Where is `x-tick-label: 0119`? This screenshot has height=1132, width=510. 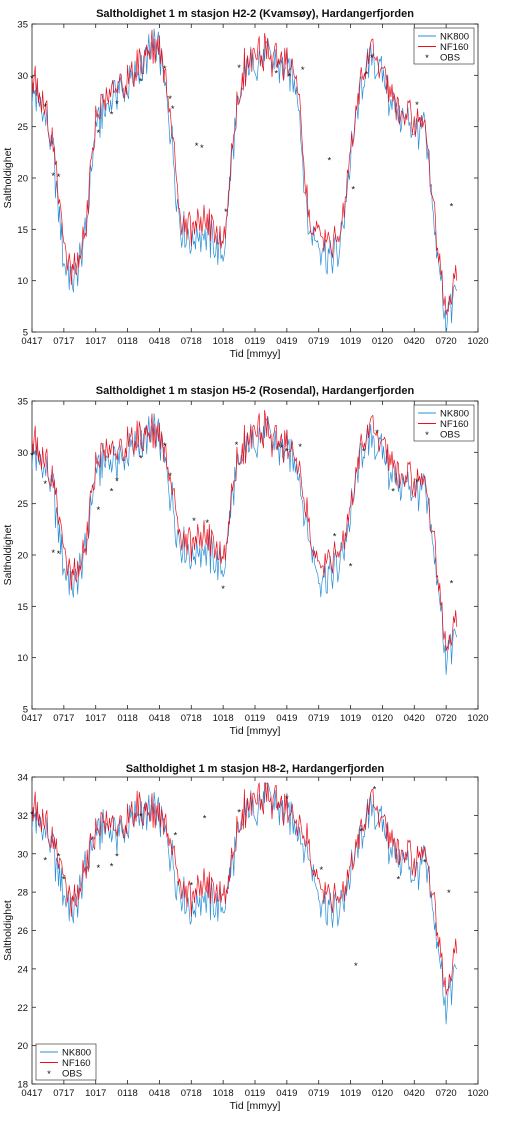 x-tick-label: 0119 is located at coordinates (255, 341).